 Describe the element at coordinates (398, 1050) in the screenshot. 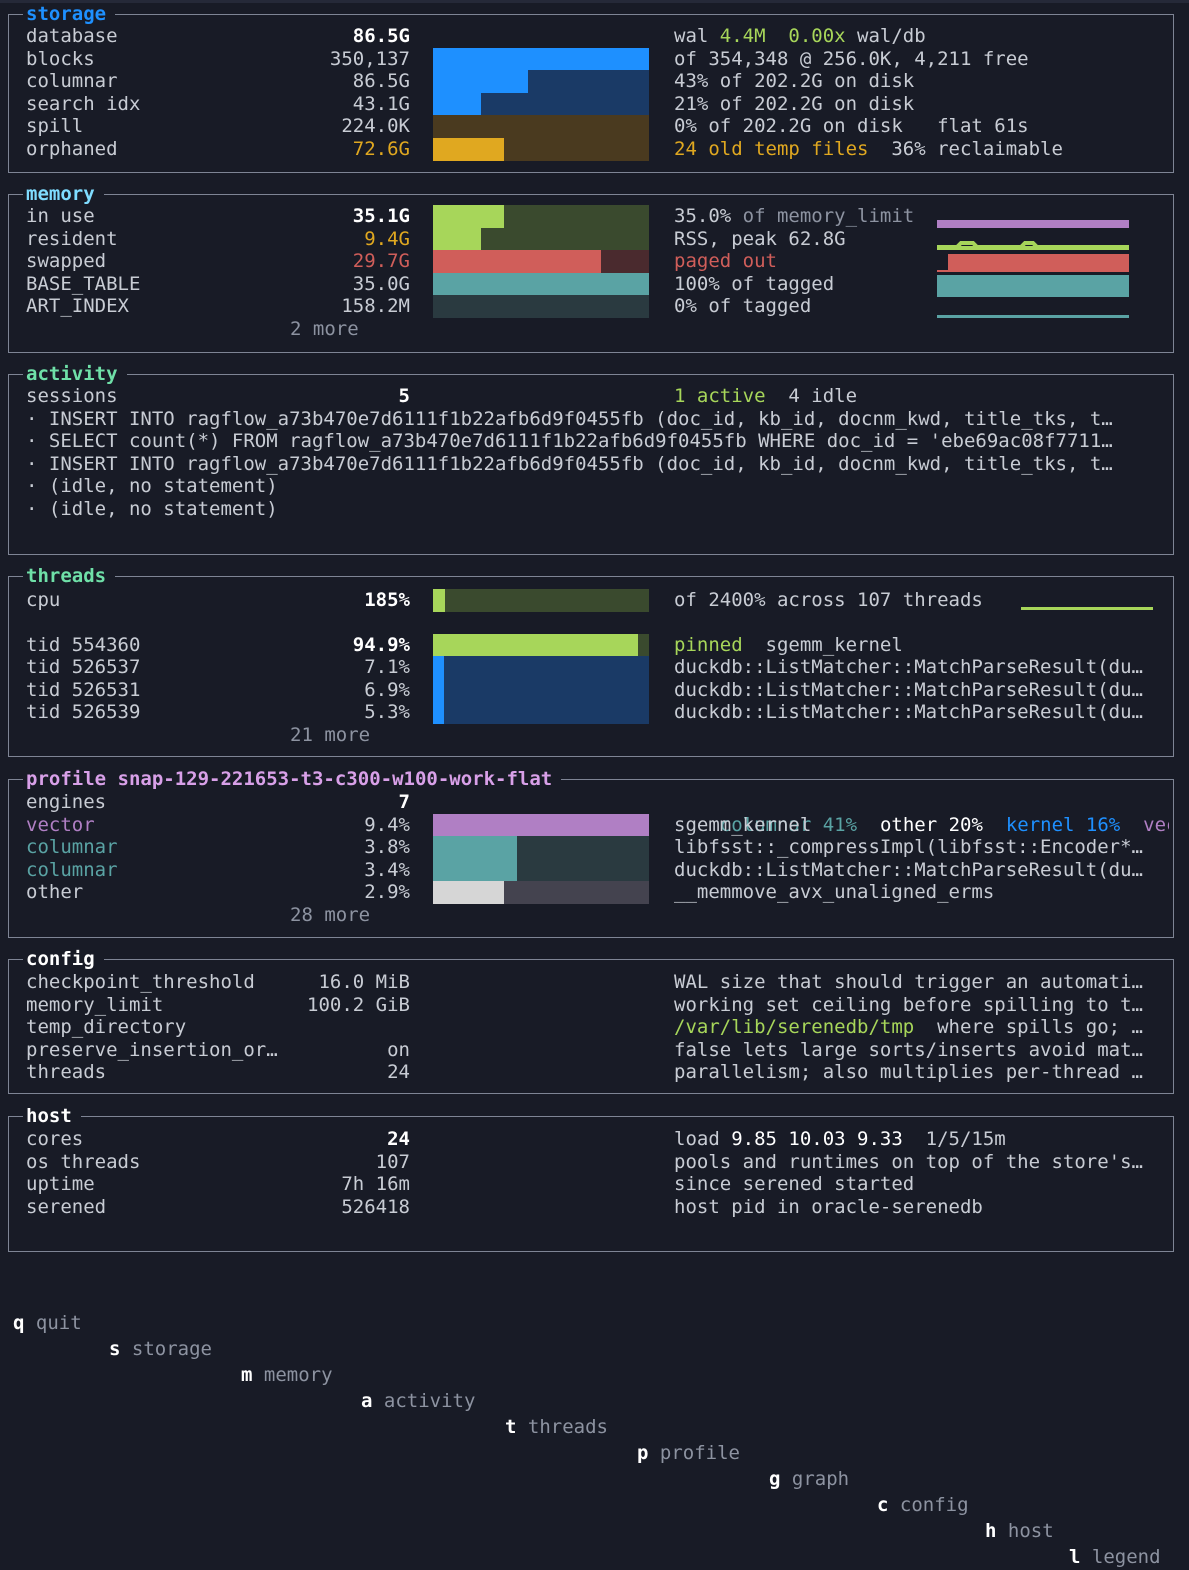

I see `config-value: on` at that location.